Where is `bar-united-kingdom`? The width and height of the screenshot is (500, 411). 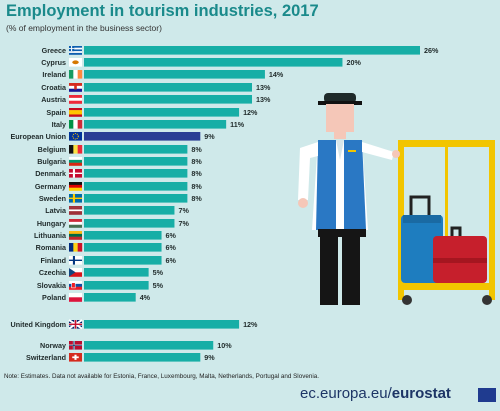
bar-united-kingdom is located at coordinates (162, 324).